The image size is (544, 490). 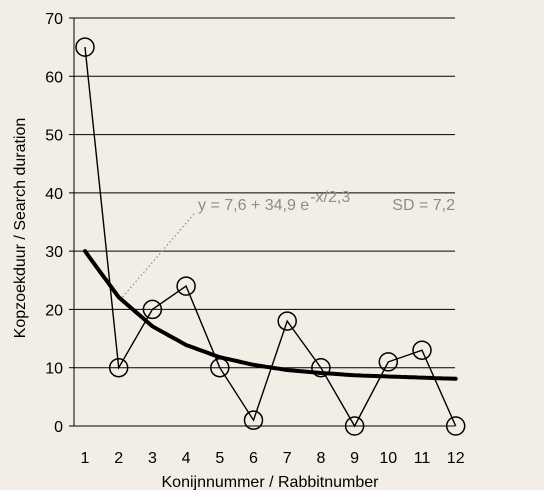 What do you see at coordinates (152, 458) in the screenshot?
I see `x-tick-label: 3` at bounding box center [152, 458].